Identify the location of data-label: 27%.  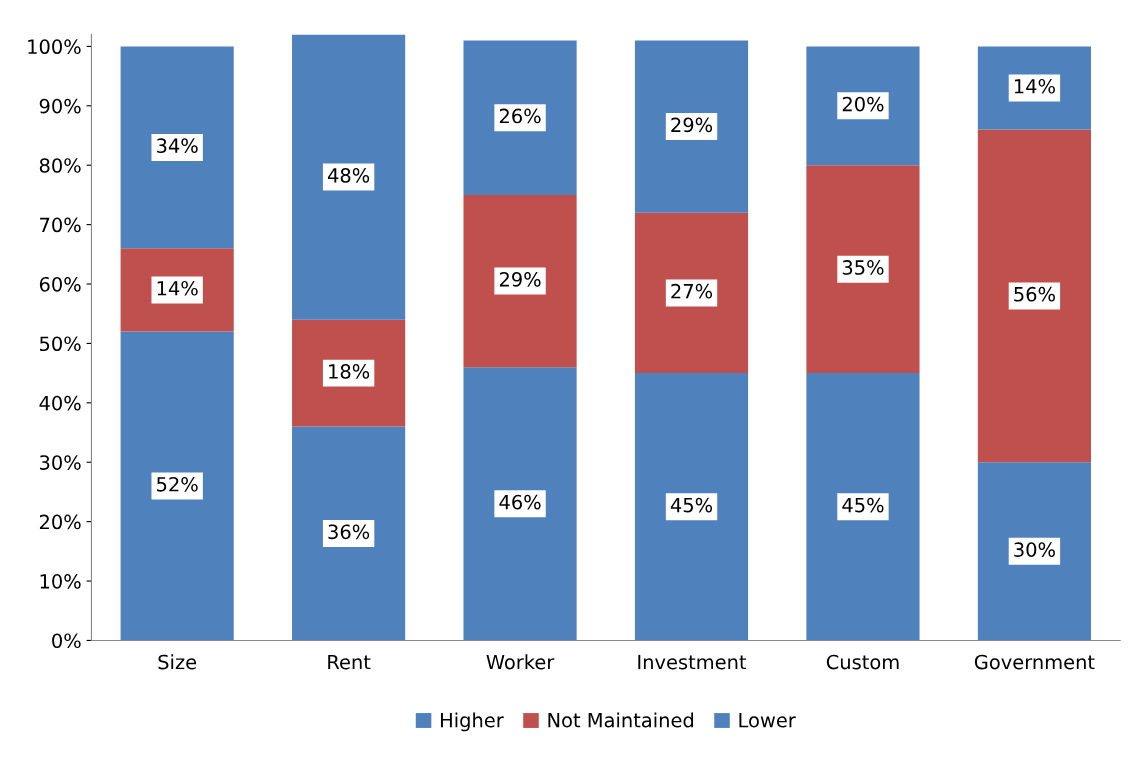
(692, 291).